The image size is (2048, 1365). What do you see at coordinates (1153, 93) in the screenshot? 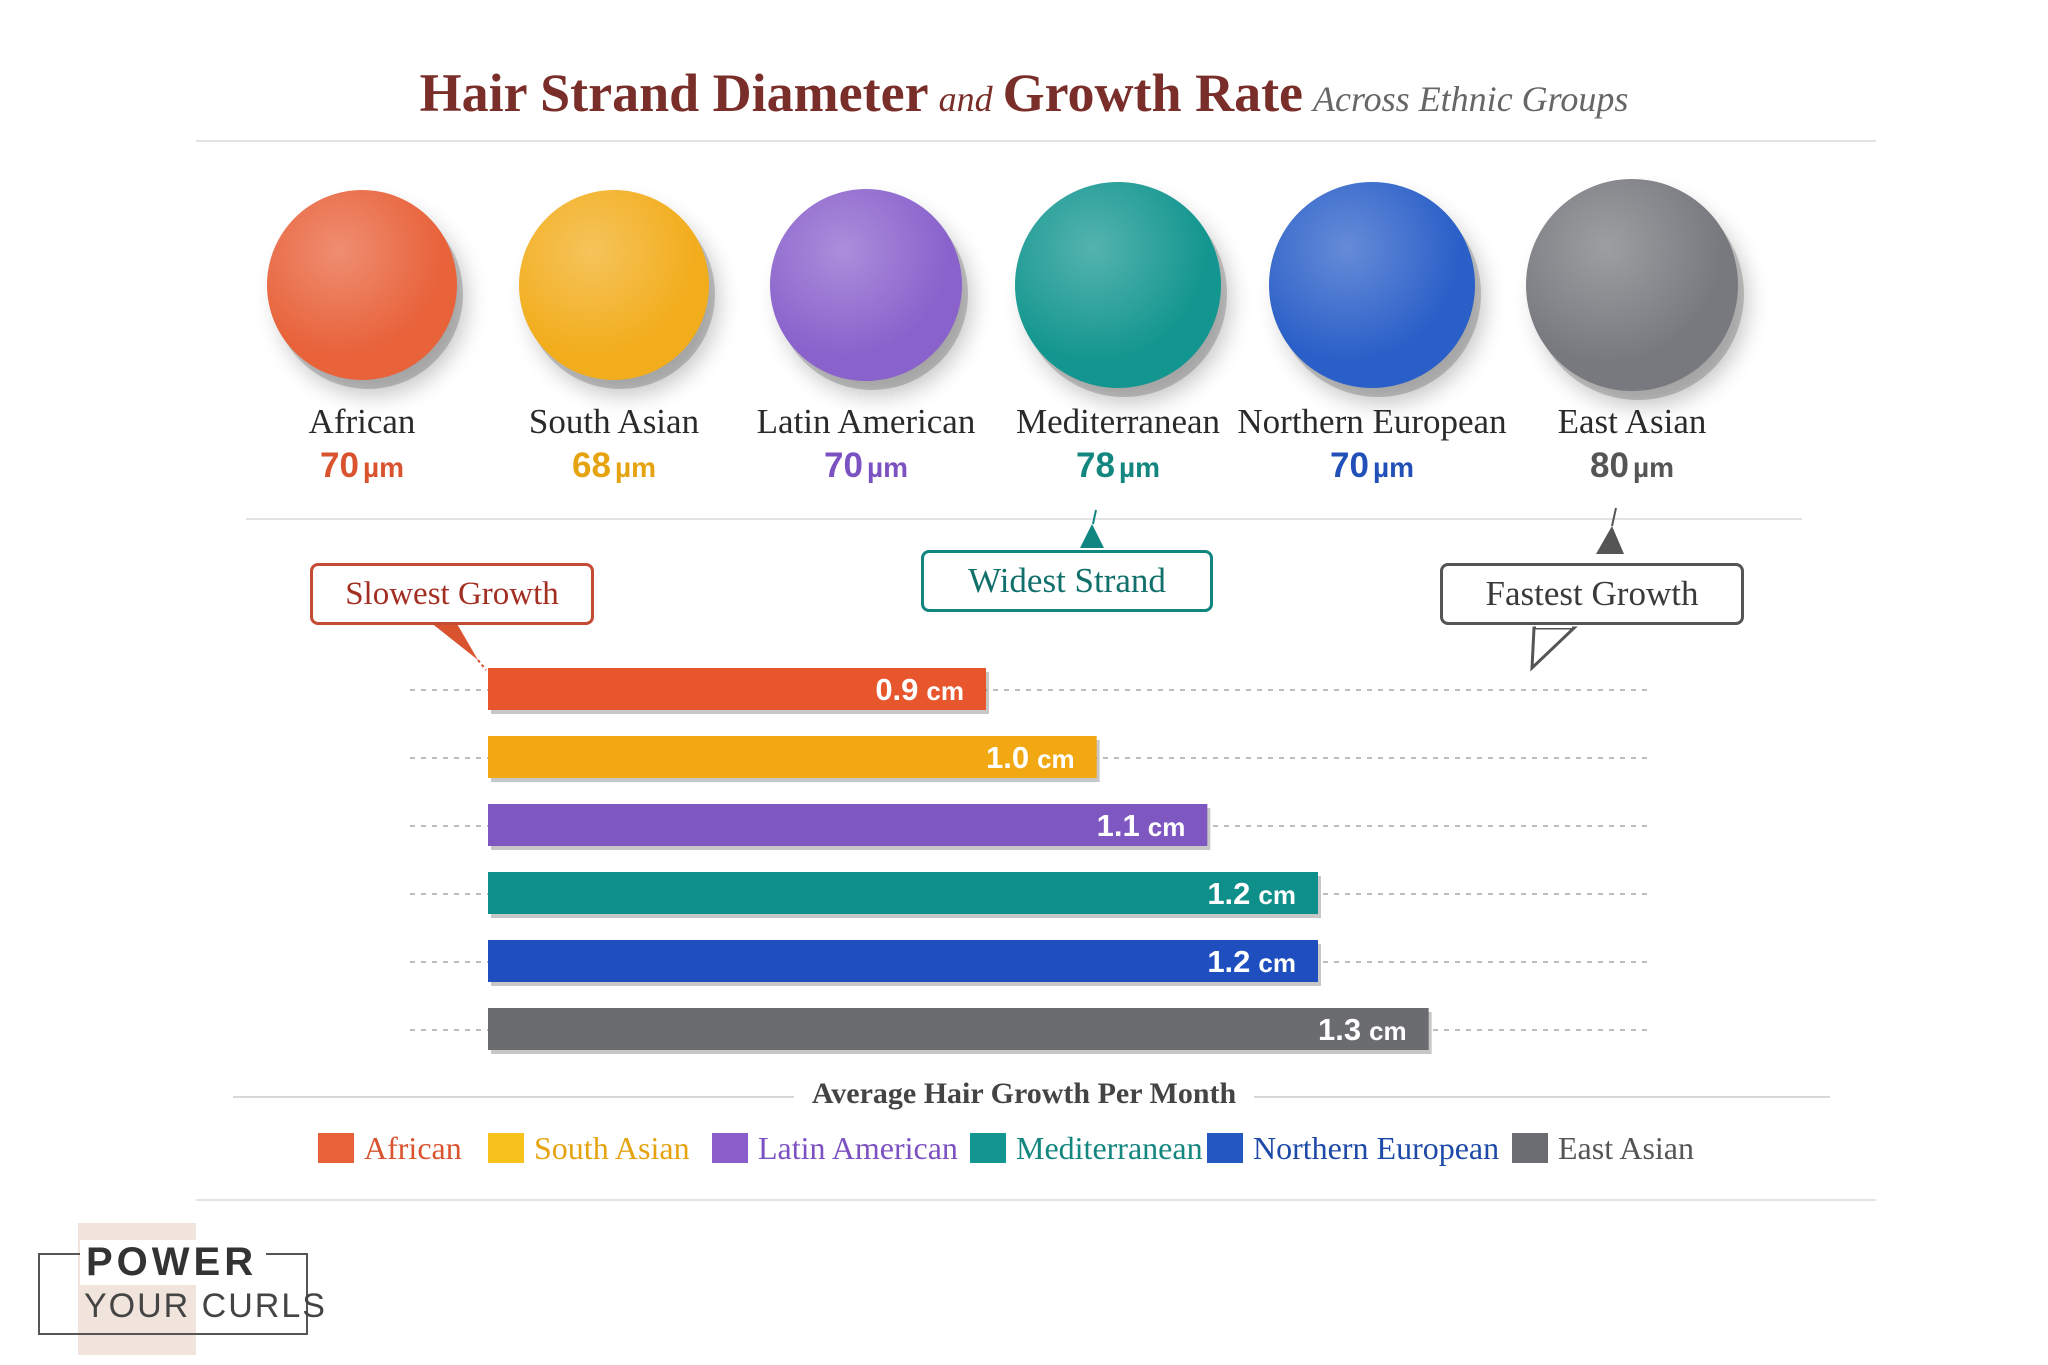
I see `title-part2: Growth Rate` at bounding box center [1153, 93].